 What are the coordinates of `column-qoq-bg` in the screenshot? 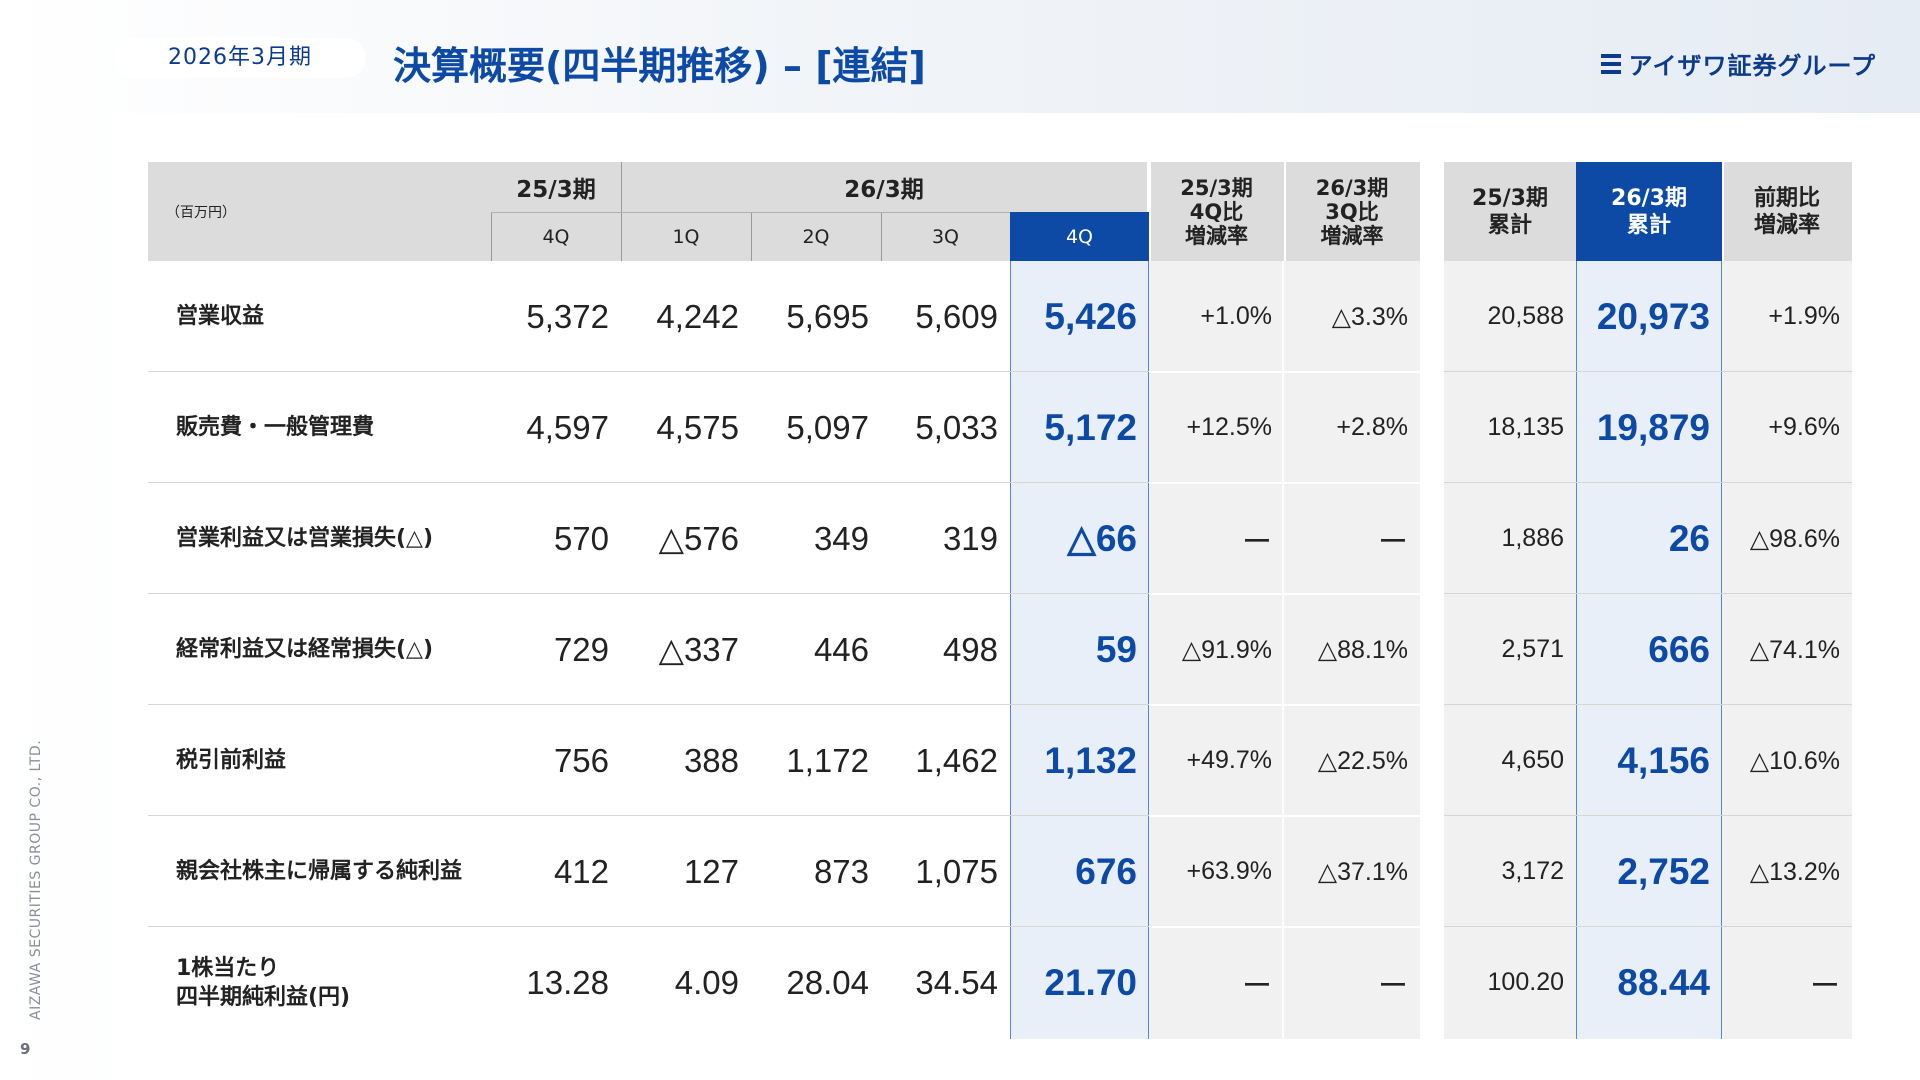 It's located at (1352, 650).